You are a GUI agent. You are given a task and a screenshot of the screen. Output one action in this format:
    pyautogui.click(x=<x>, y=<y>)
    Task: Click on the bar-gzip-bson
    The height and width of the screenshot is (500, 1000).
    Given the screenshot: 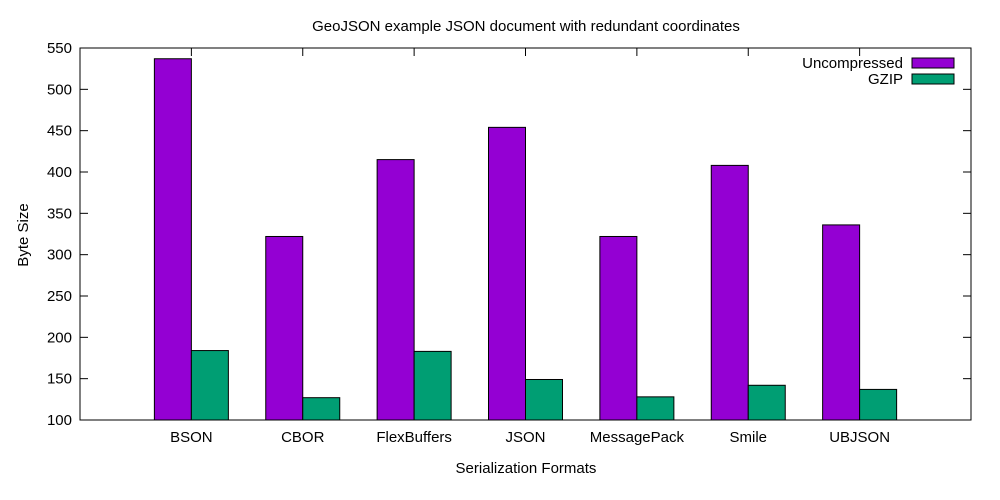 What is the action you would take?
    pyautogui.click(x=209, y=385)
    